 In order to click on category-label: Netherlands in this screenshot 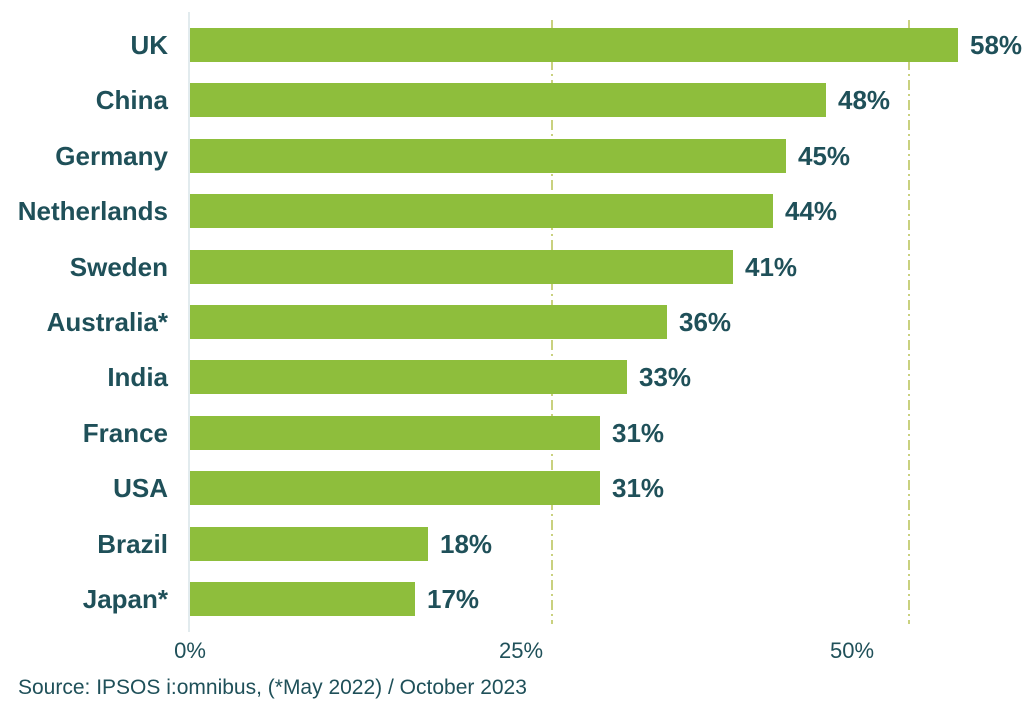, I will do `click(92, 211)`.